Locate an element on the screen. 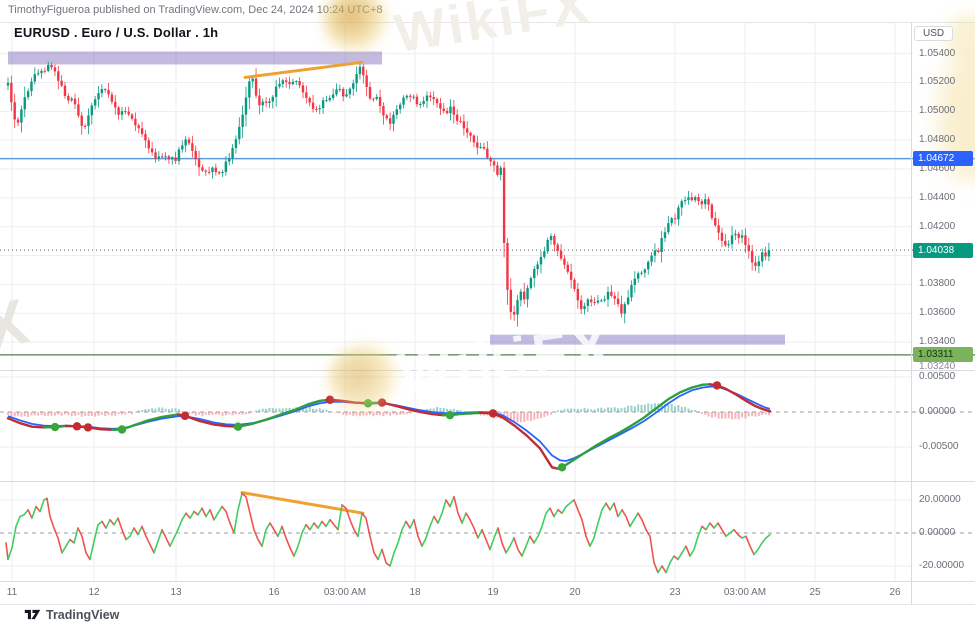 Image resolution: width=975 pixels, height=631 pixels. time-axis-label: 13 is located at coordinates (176, 592).